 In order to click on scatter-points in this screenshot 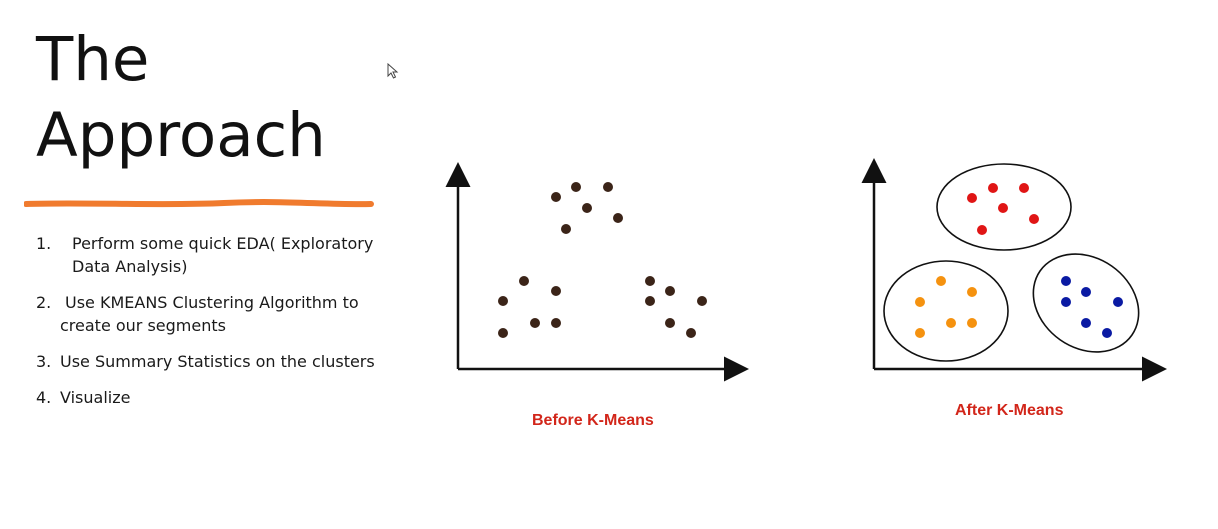, I will do `click(602, 260)`.